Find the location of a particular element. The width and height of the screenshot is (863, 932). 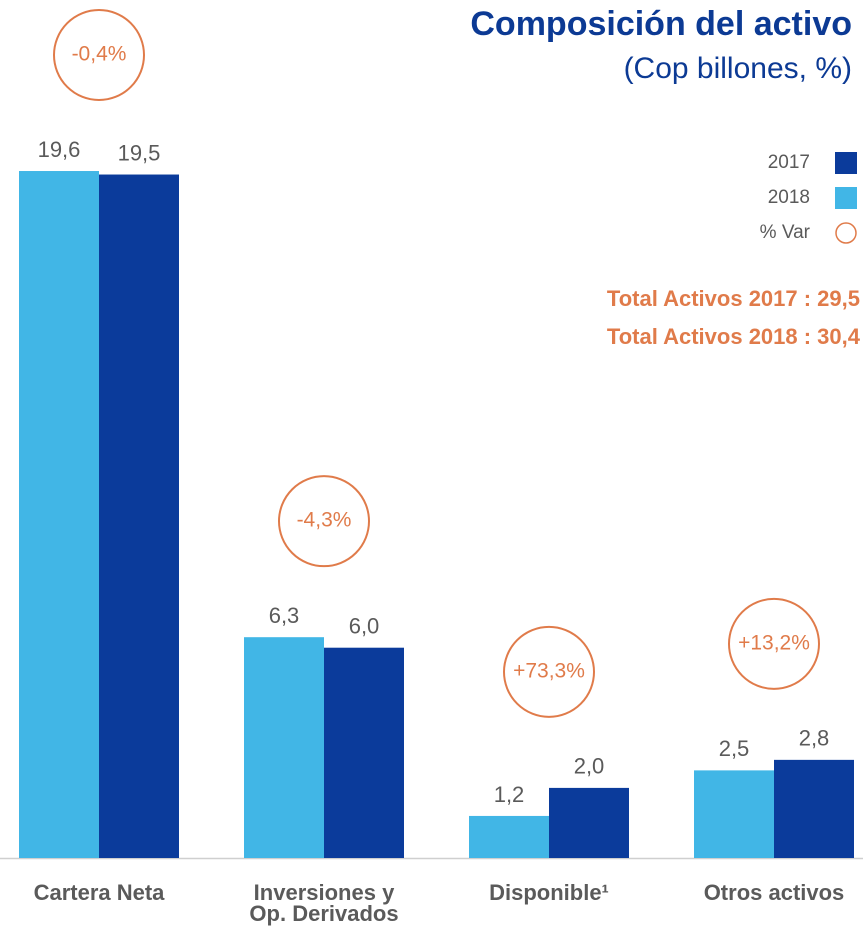

var-label: +13,2% is located at coordinates (774, 642).